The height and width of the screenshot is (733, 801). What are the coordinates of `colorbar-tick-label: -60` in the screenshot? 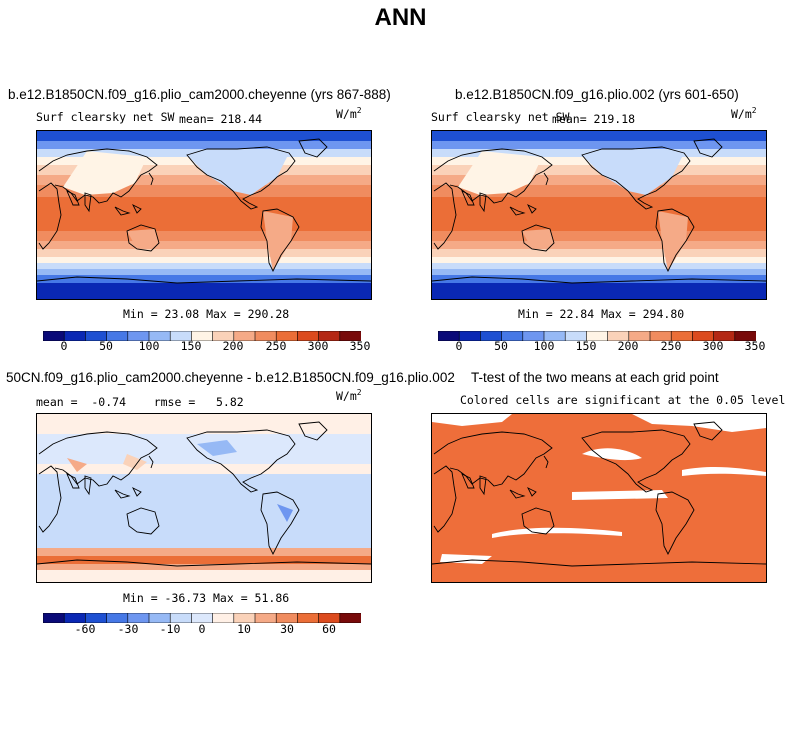 It's located at (85, 629).